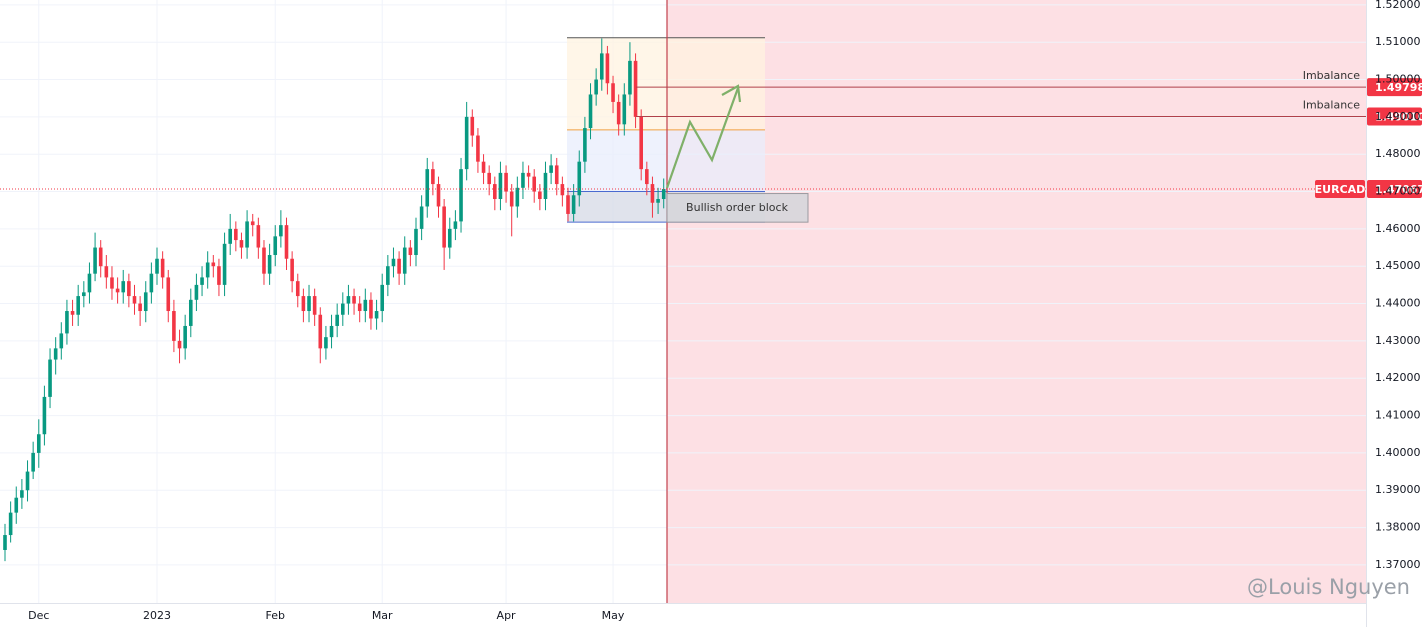 This screenshot has height=627, width=1425. What do you see at coordinates (731, 93) in the screenshot?
I see `arrow-head` at bounding box center [731, 93].